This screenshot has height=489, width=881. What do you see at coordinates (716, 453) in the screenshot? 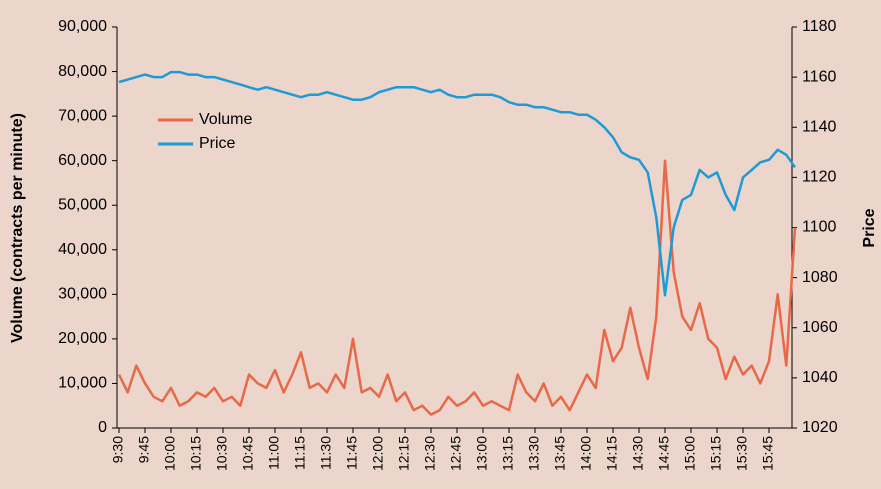
I see `x-tick-label: 15:15` at bounding box center [716, 453].